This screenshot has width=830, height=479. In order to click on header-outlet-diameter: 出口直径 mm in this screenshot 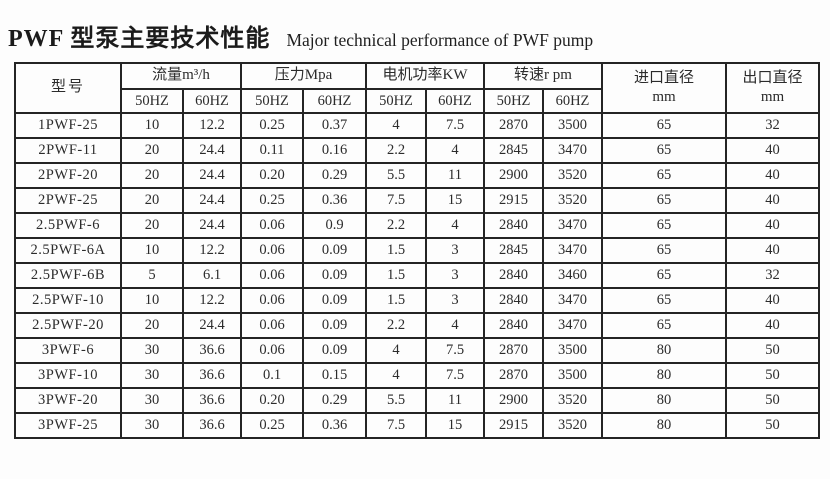, I will do `click(773, 88)`.